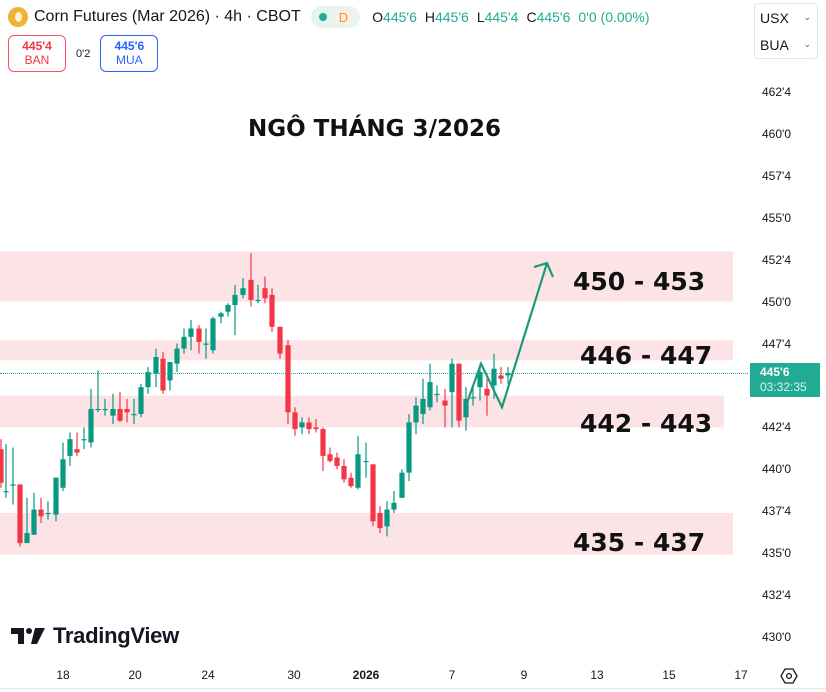  What do you see at coordinates (452, 675) in the screenshot?
I see `x-tick-label: 7` at bounding box center [452, 675].